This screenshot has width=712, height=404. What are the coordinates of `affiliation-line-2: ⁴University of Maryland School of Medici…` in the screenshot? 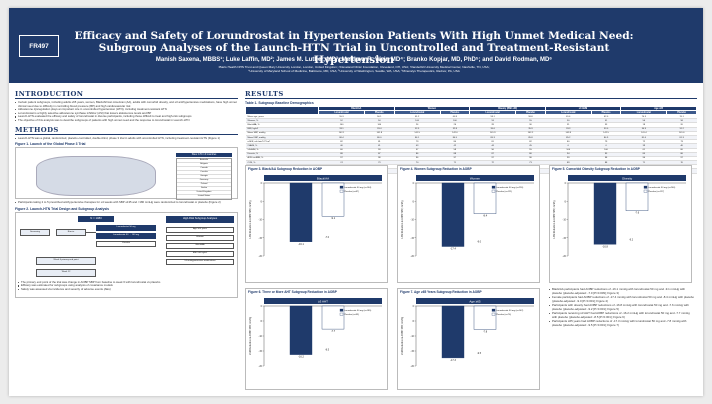 It's located at (354, 71).